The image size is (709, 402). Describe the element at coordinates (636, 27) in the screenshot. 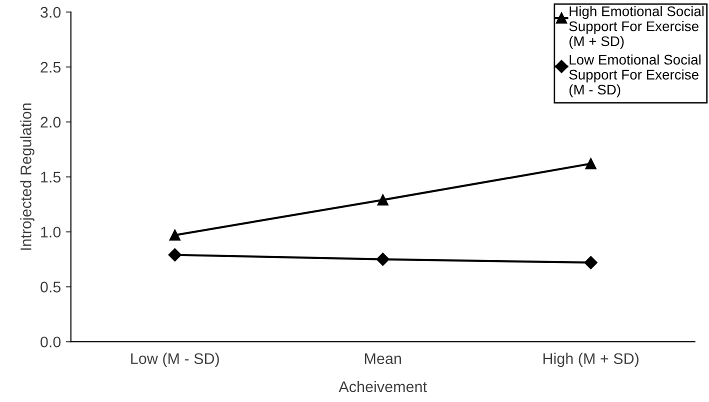

I see `legend-label: High Emotional Social Support For Exercise (M + SD)` at that location.